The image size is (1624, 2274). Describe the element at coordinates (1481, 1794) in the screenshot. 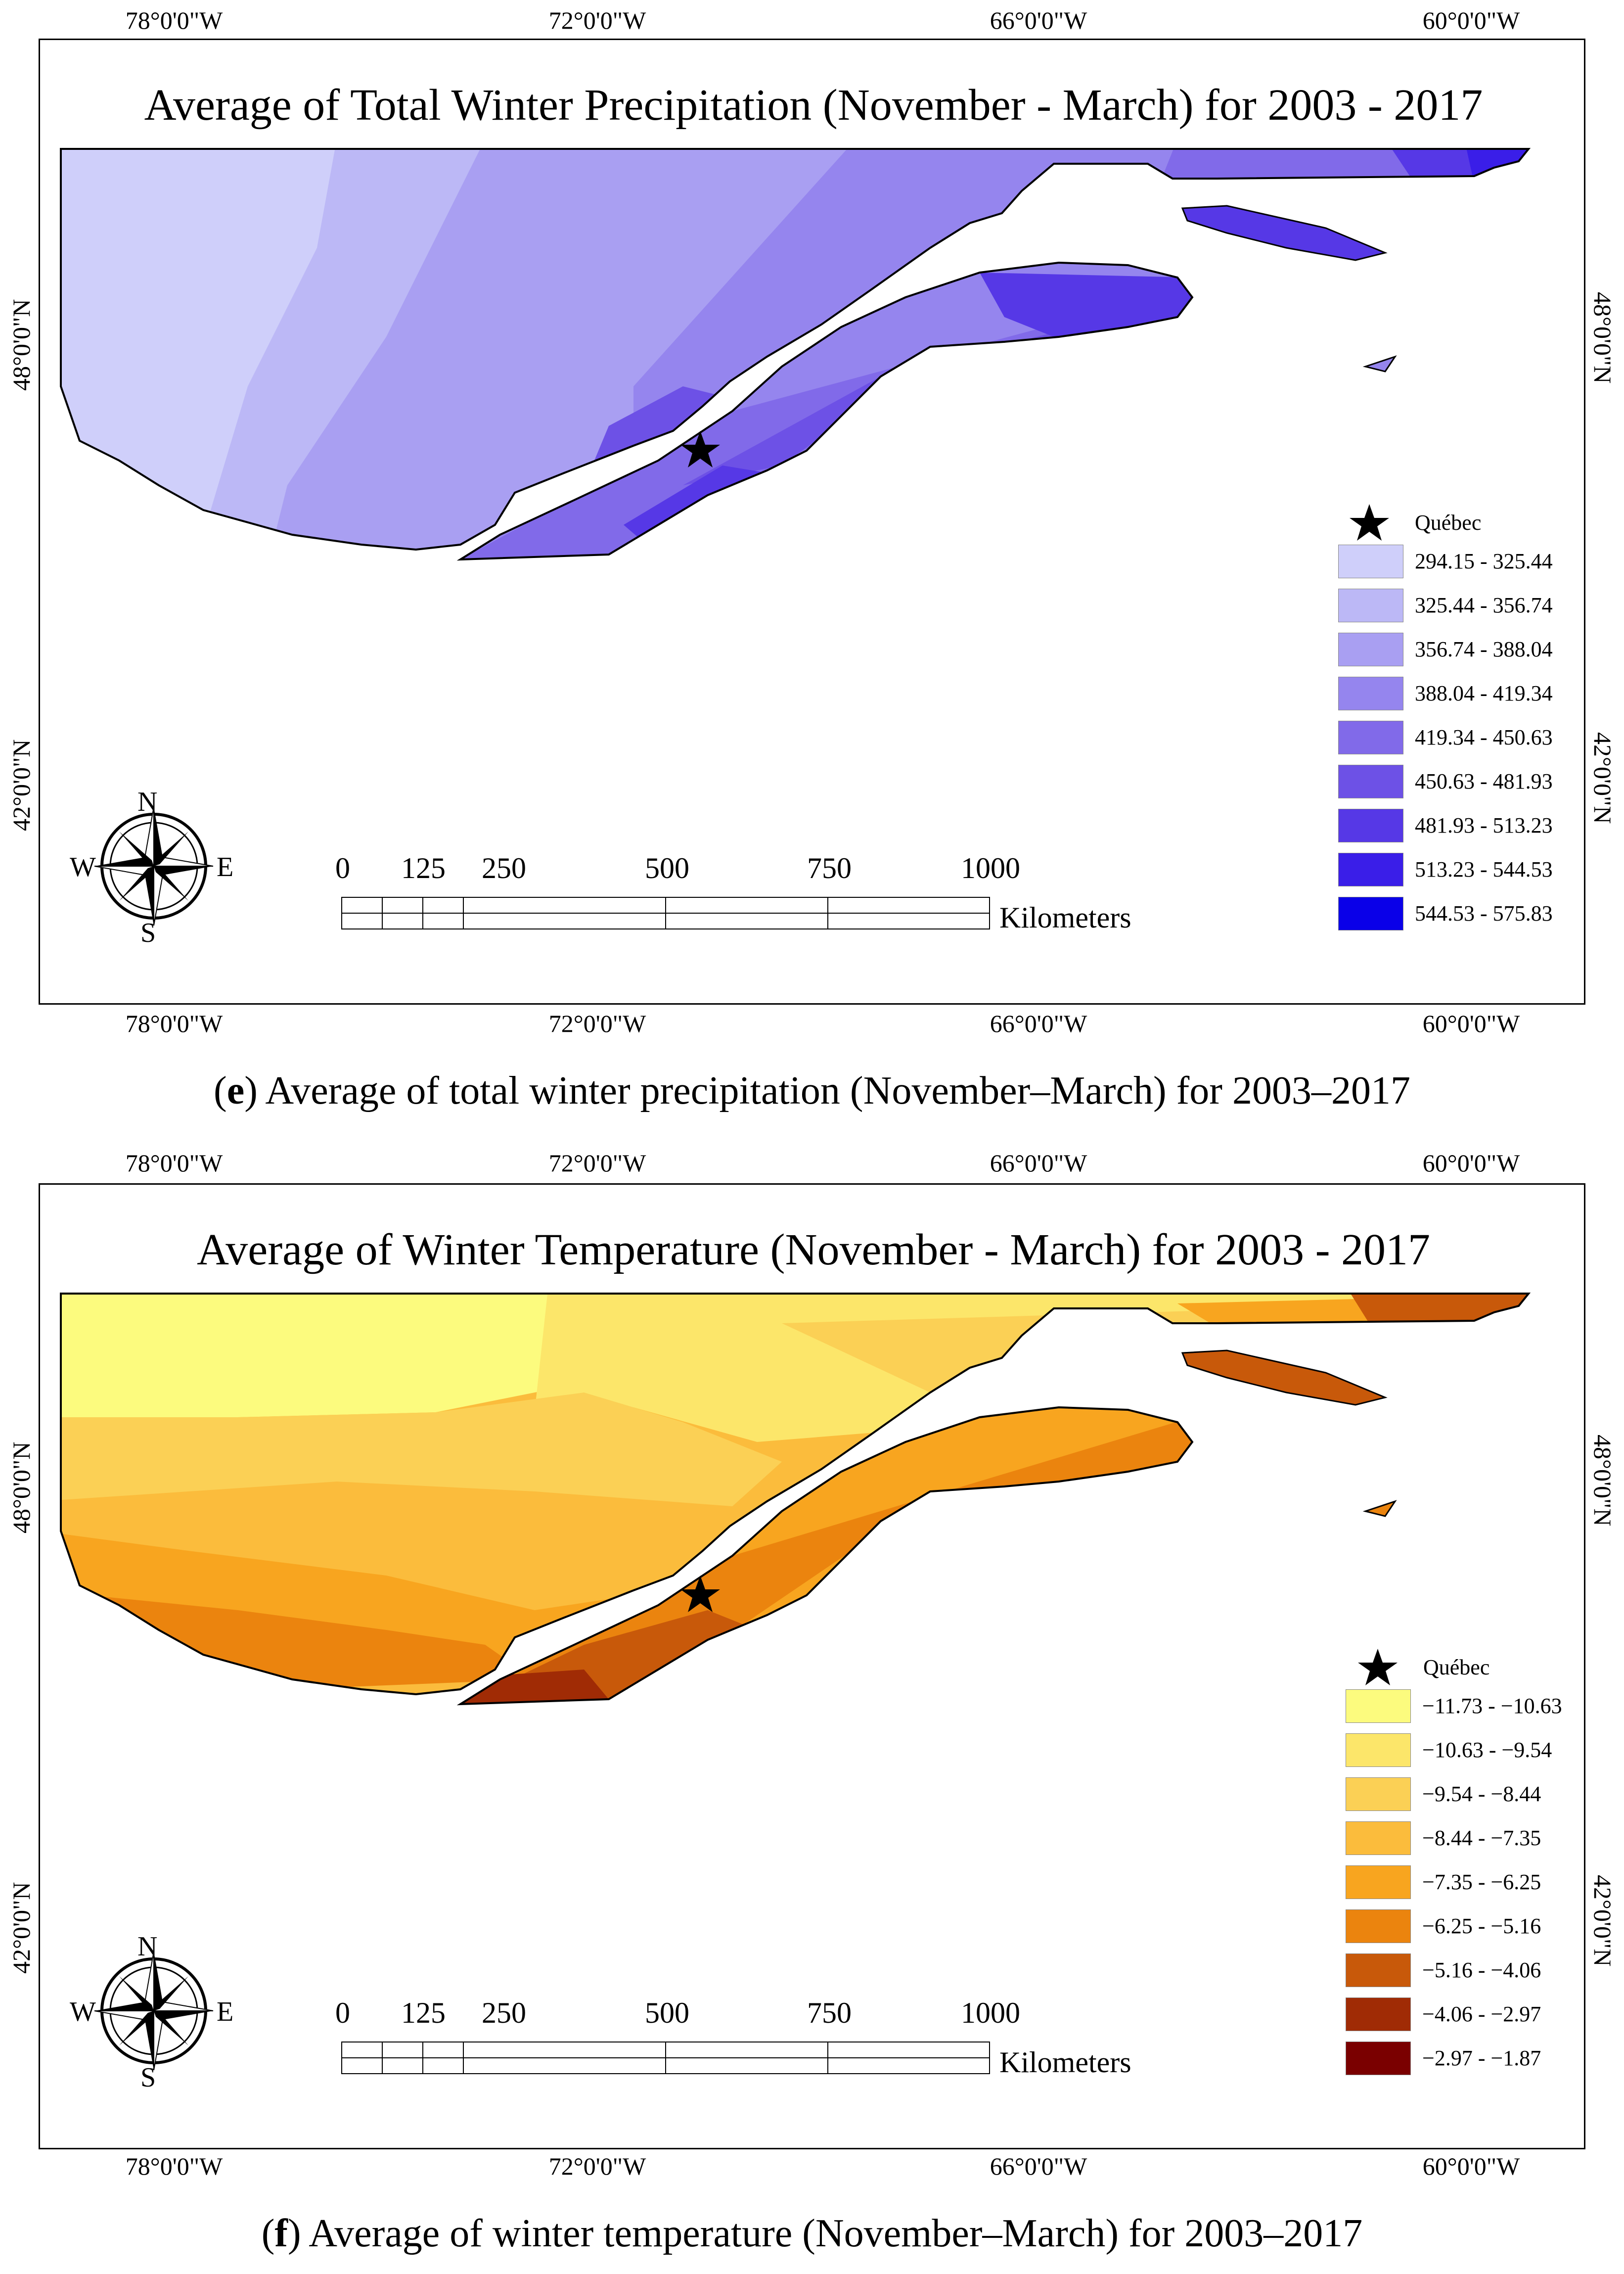

I see `legend-label: −9.54 - −8.44` at that location.